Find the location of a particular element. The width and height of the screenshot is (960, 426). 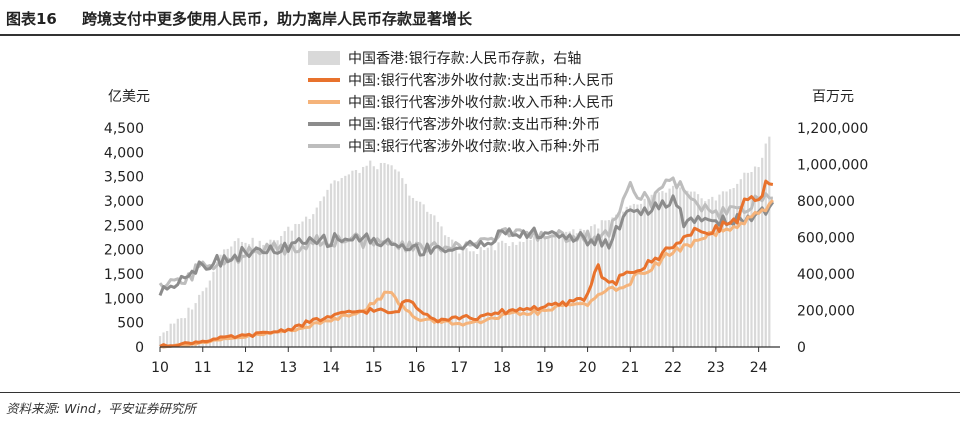

x-tick-label: 12 is located at coordinates (246, 368).